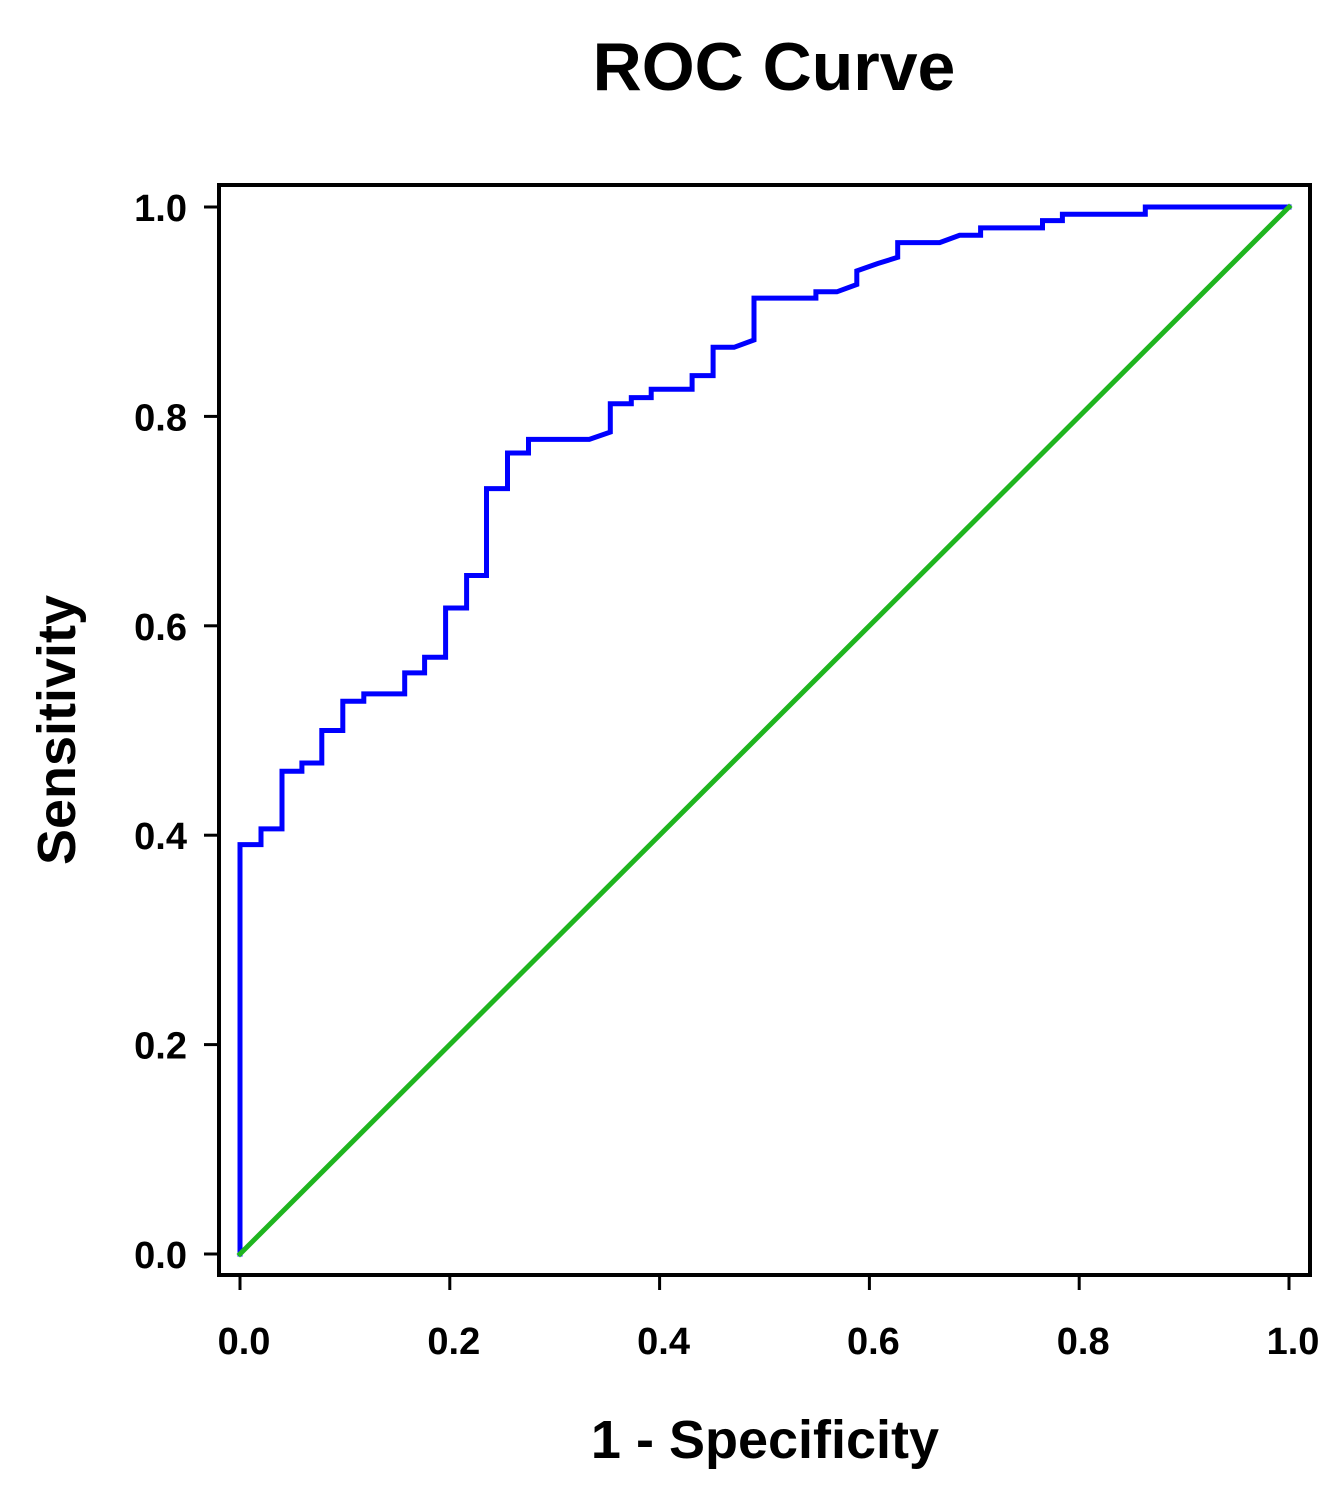 The image size is (1337, 1489). Describe the element at coordinates (873, 1342) in the screenshot. I see `x-tick-label: 0.6` at that location.